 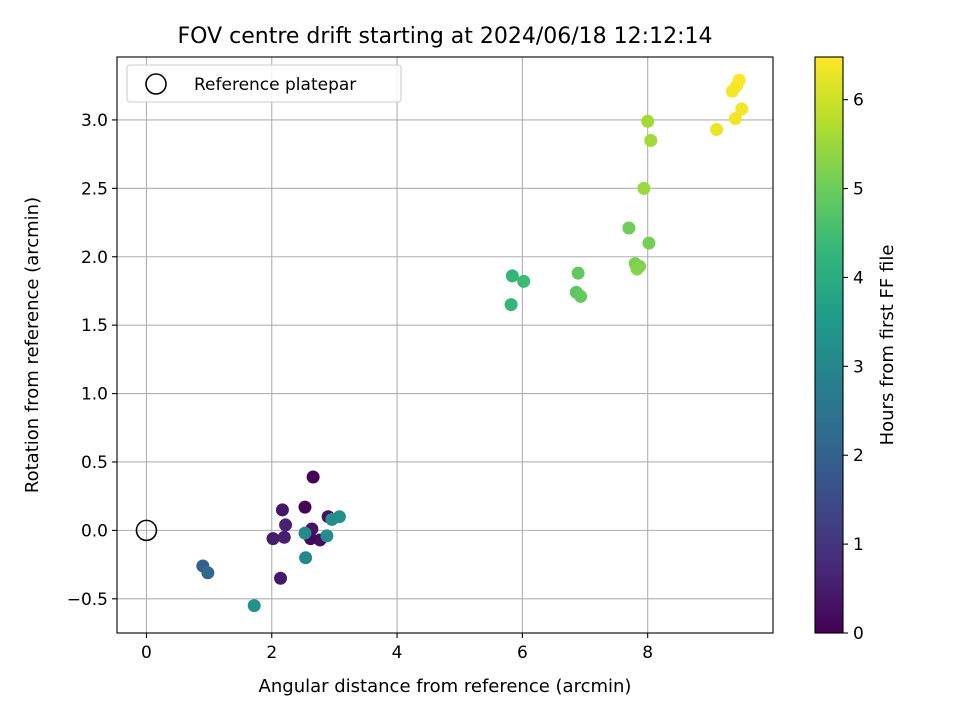 I want to click on colorbar-tick-label: 1, so click(x=858, y=545).